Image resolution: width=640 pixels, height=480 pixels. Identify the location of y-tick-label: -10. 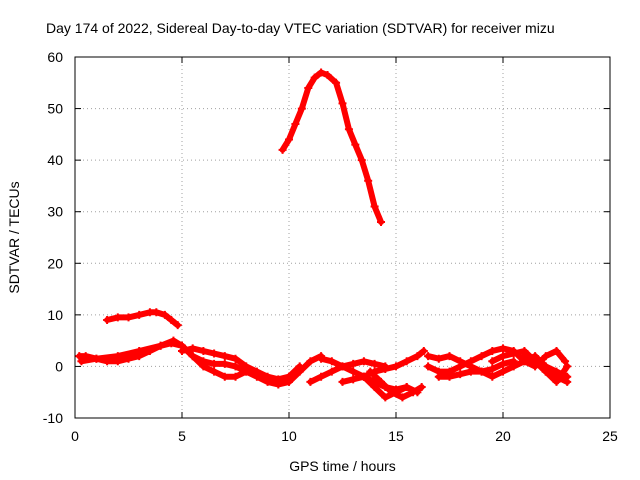
(53, 418).